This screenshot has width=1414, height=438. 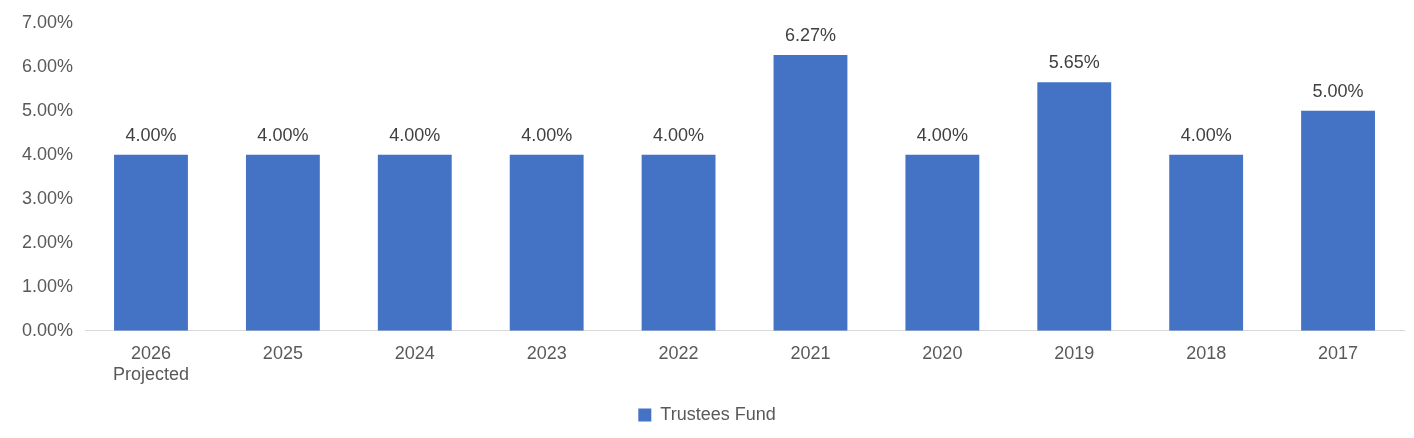 I want to click on y-tick-label: 3.00%, so click(x=47, y=197).